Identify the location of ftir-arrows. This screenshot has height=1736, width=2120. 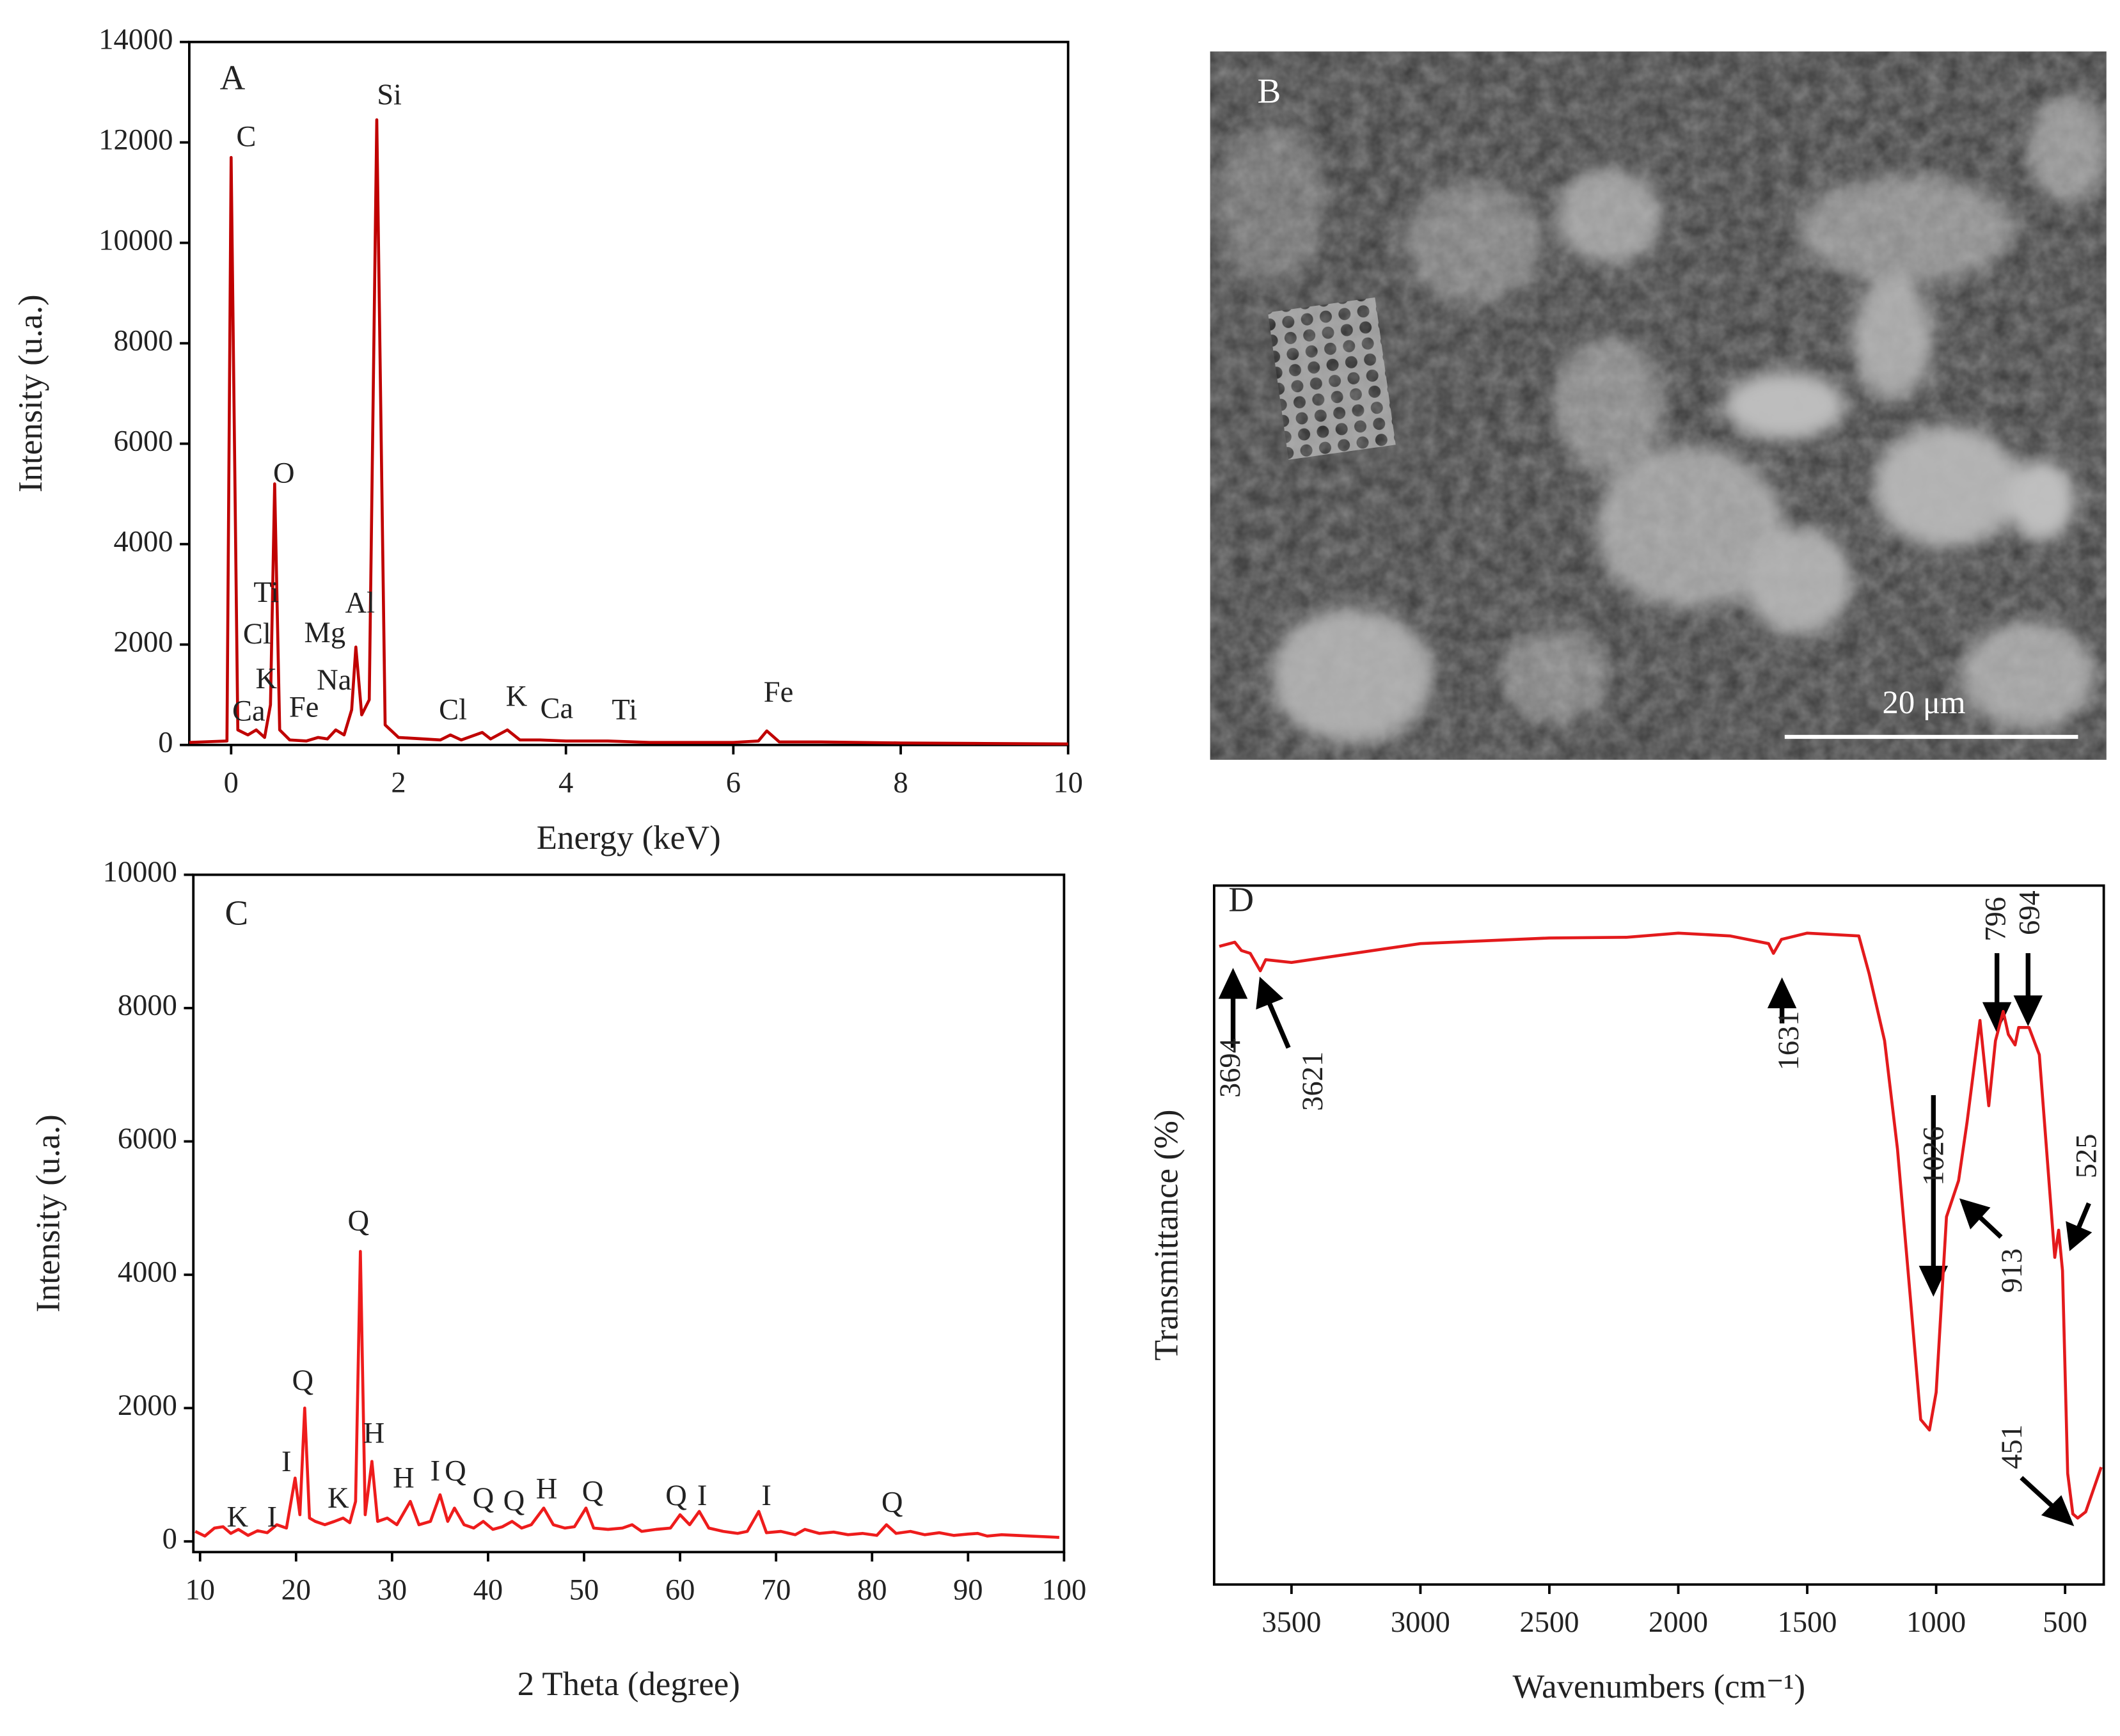
(1655, 1240).